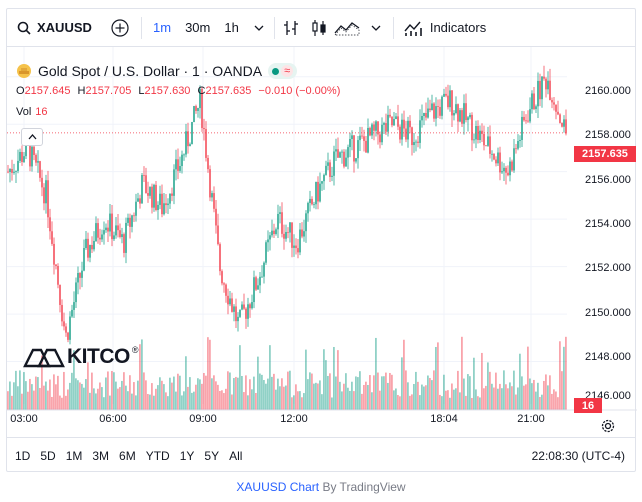  I want to click on range-5d: 5D, so click(48, 455).